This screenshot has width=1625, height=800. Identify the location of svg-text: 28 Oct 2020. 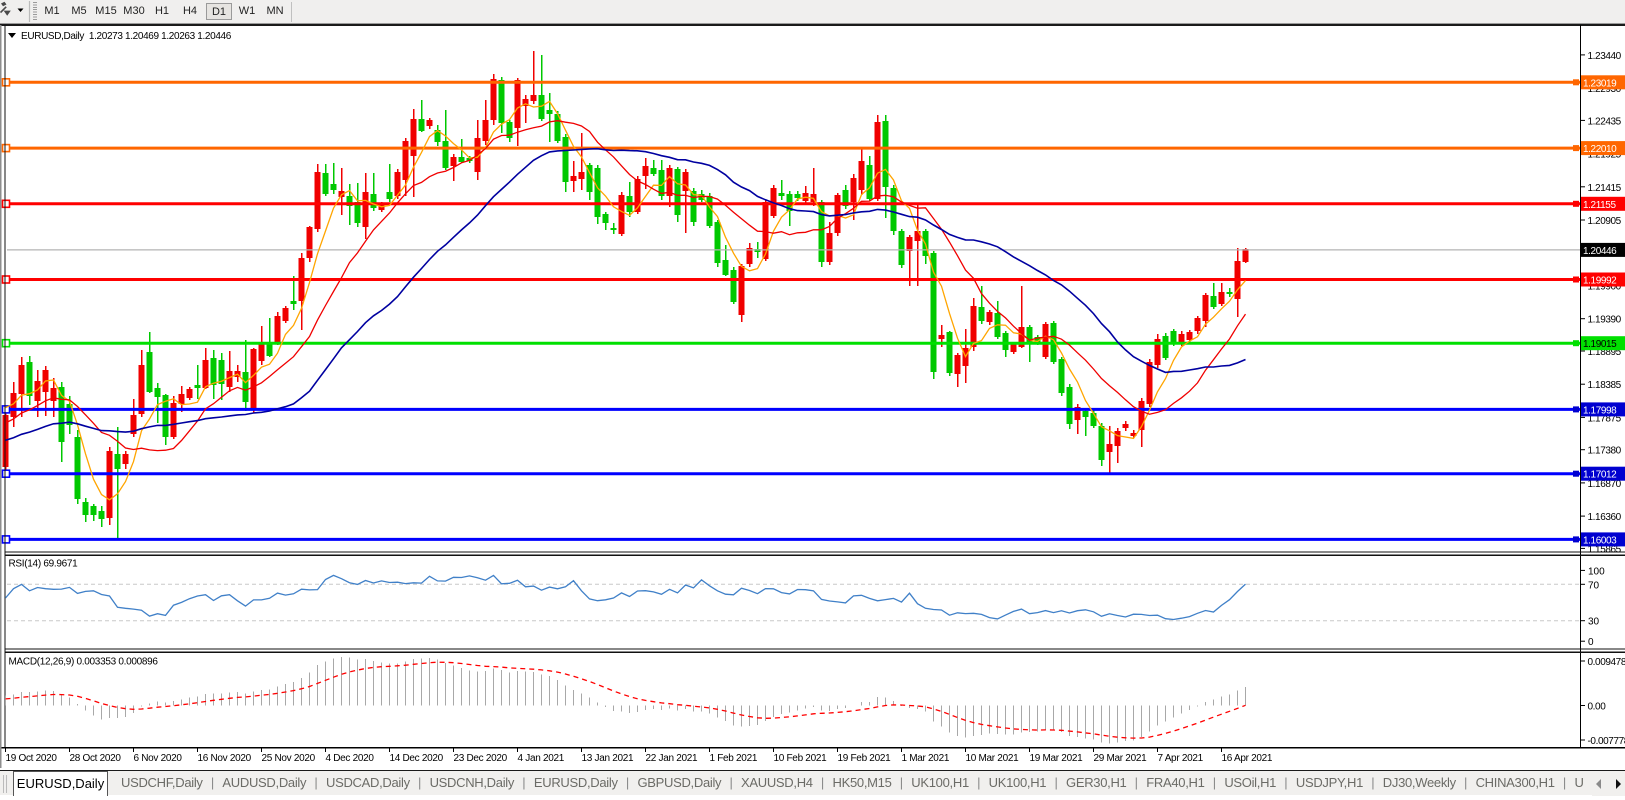
(96, 758).